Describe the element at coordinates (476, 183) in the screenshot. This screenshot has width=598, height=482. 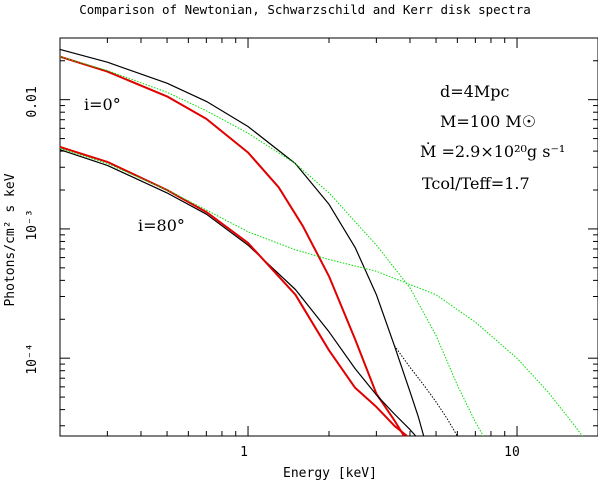
I see `annotation-color-correction: Tcol/Teff=1.7` at that location.